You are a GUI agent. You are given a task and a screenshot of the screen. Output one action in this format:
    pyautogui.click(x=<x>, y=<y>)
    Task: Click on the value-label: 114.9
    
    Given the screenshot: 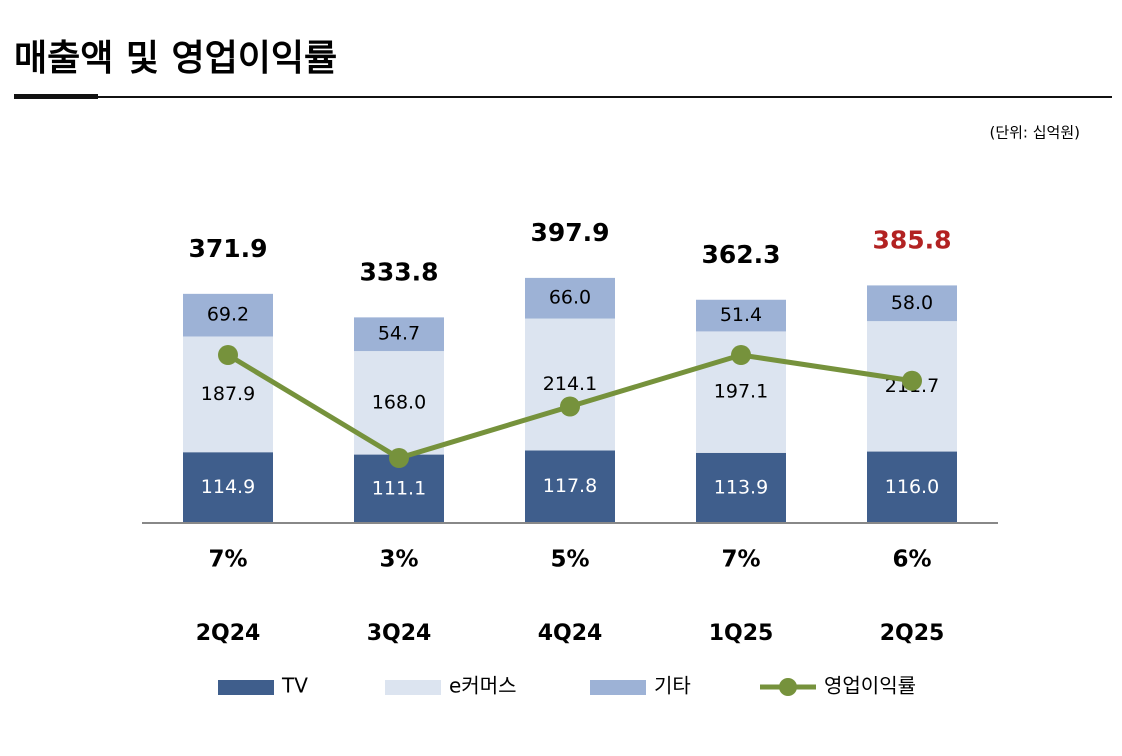 What is the action you would take?
    pyautogui.click(x=228, y=487)
    